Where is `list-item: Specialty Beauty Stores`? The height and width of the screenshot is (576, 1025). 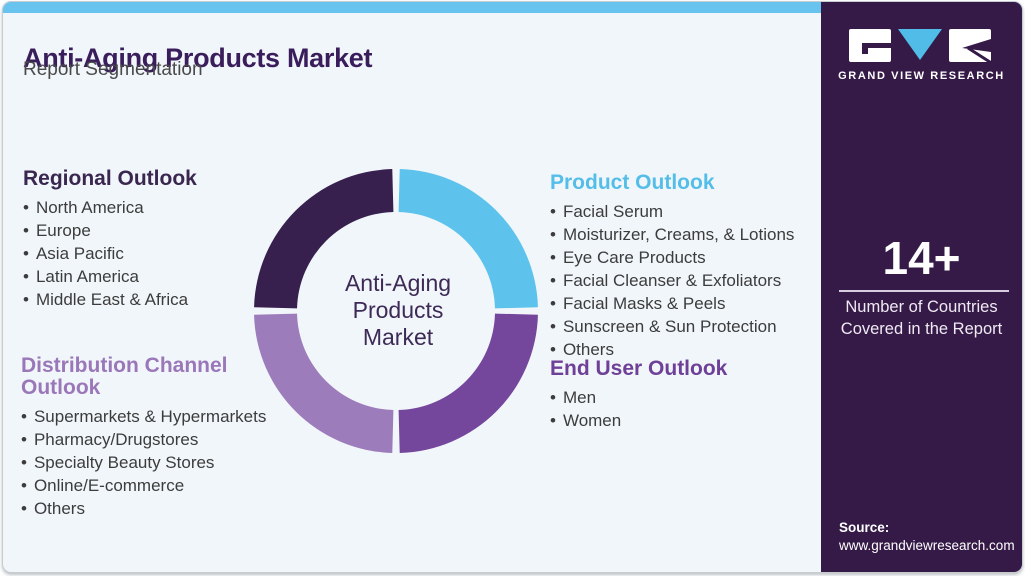 list-item: Specialty Beauty Stores is located at coordinates (143, 462).